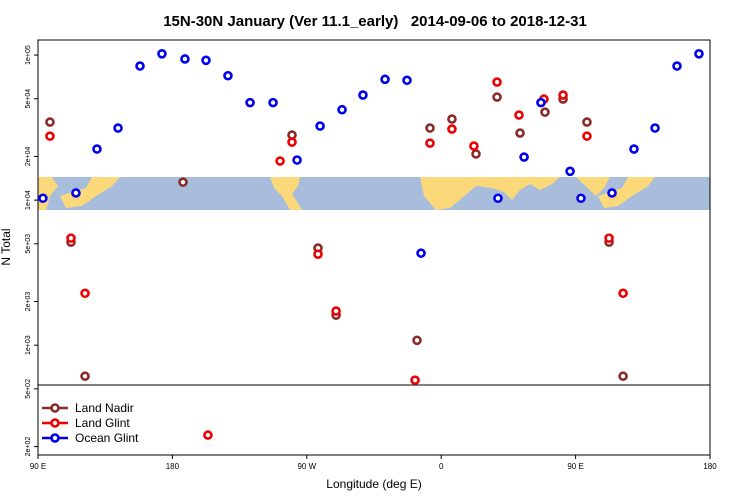 Image resolution: width=750 pixels, height=500 pixels. Describe the element at coordinates (28, 244) in the screenshot. I see `y-tick-label: 5e+03` at that location.